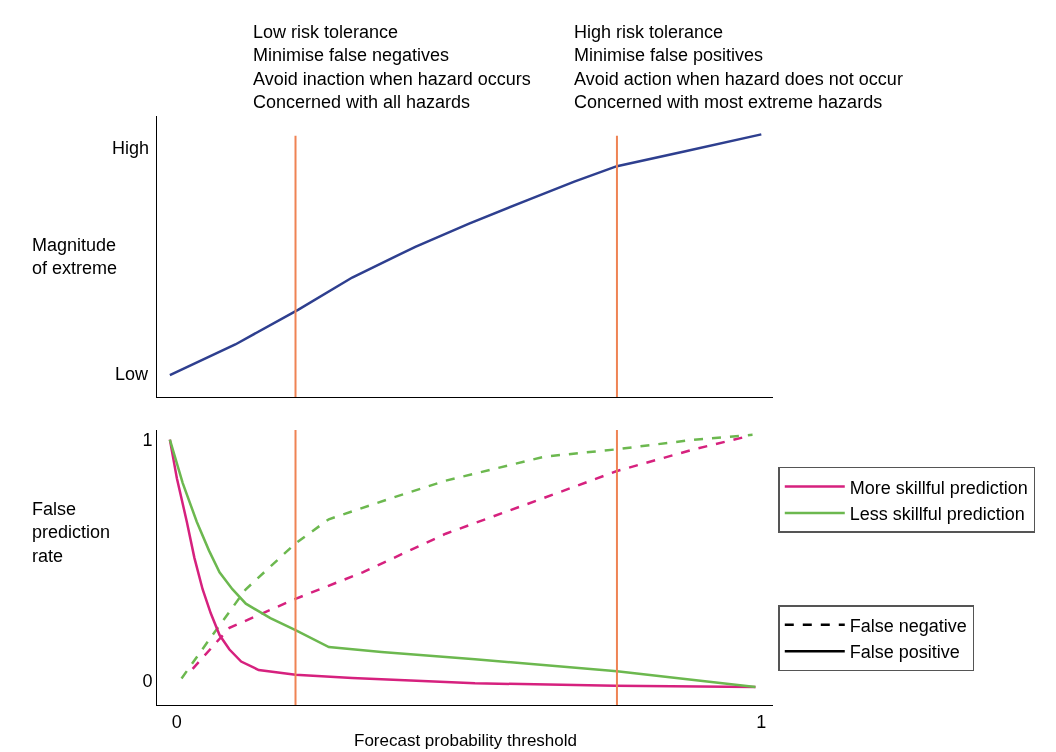 The width and height of the screenshot is (1056, 752). What do you see at coordinates (392, 67) in the screenshot?
I see `ref-line-label: Low risk tolerance Minimise false negatives Avoid inaction when hazard occurs Concerned with all hazards` at bounding box center [392, 67].